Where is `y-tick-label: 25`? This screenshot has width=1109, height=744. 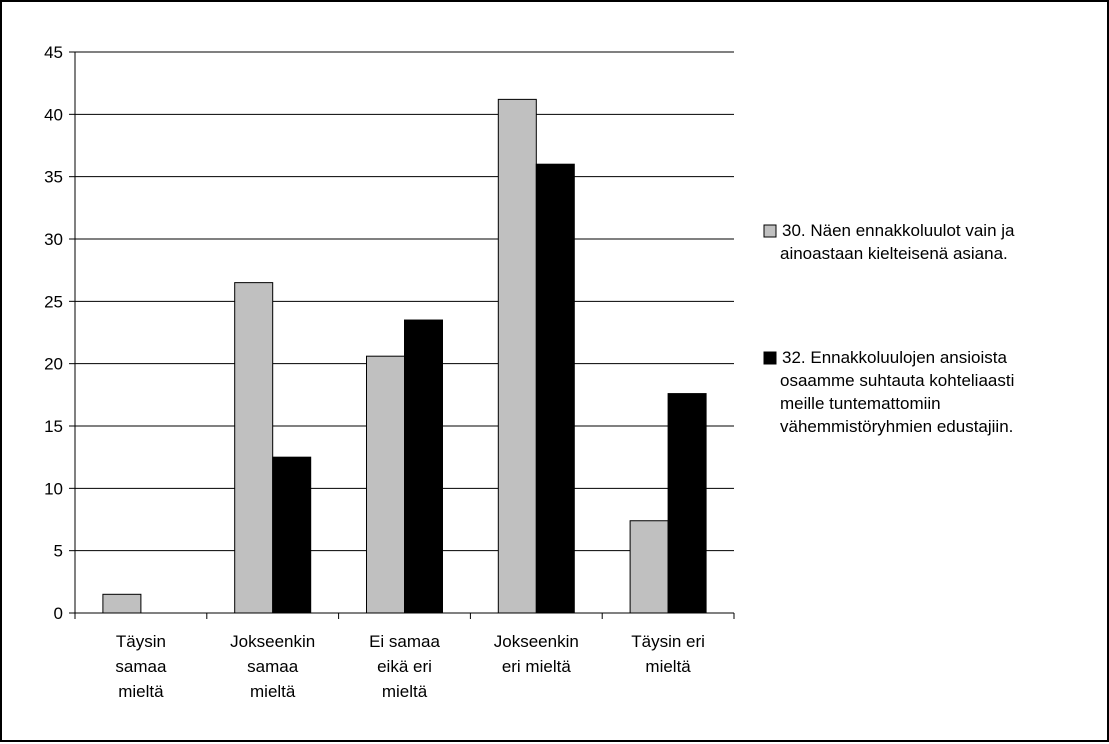
y-tick-label: 25 is located at coordinates (53, 301).